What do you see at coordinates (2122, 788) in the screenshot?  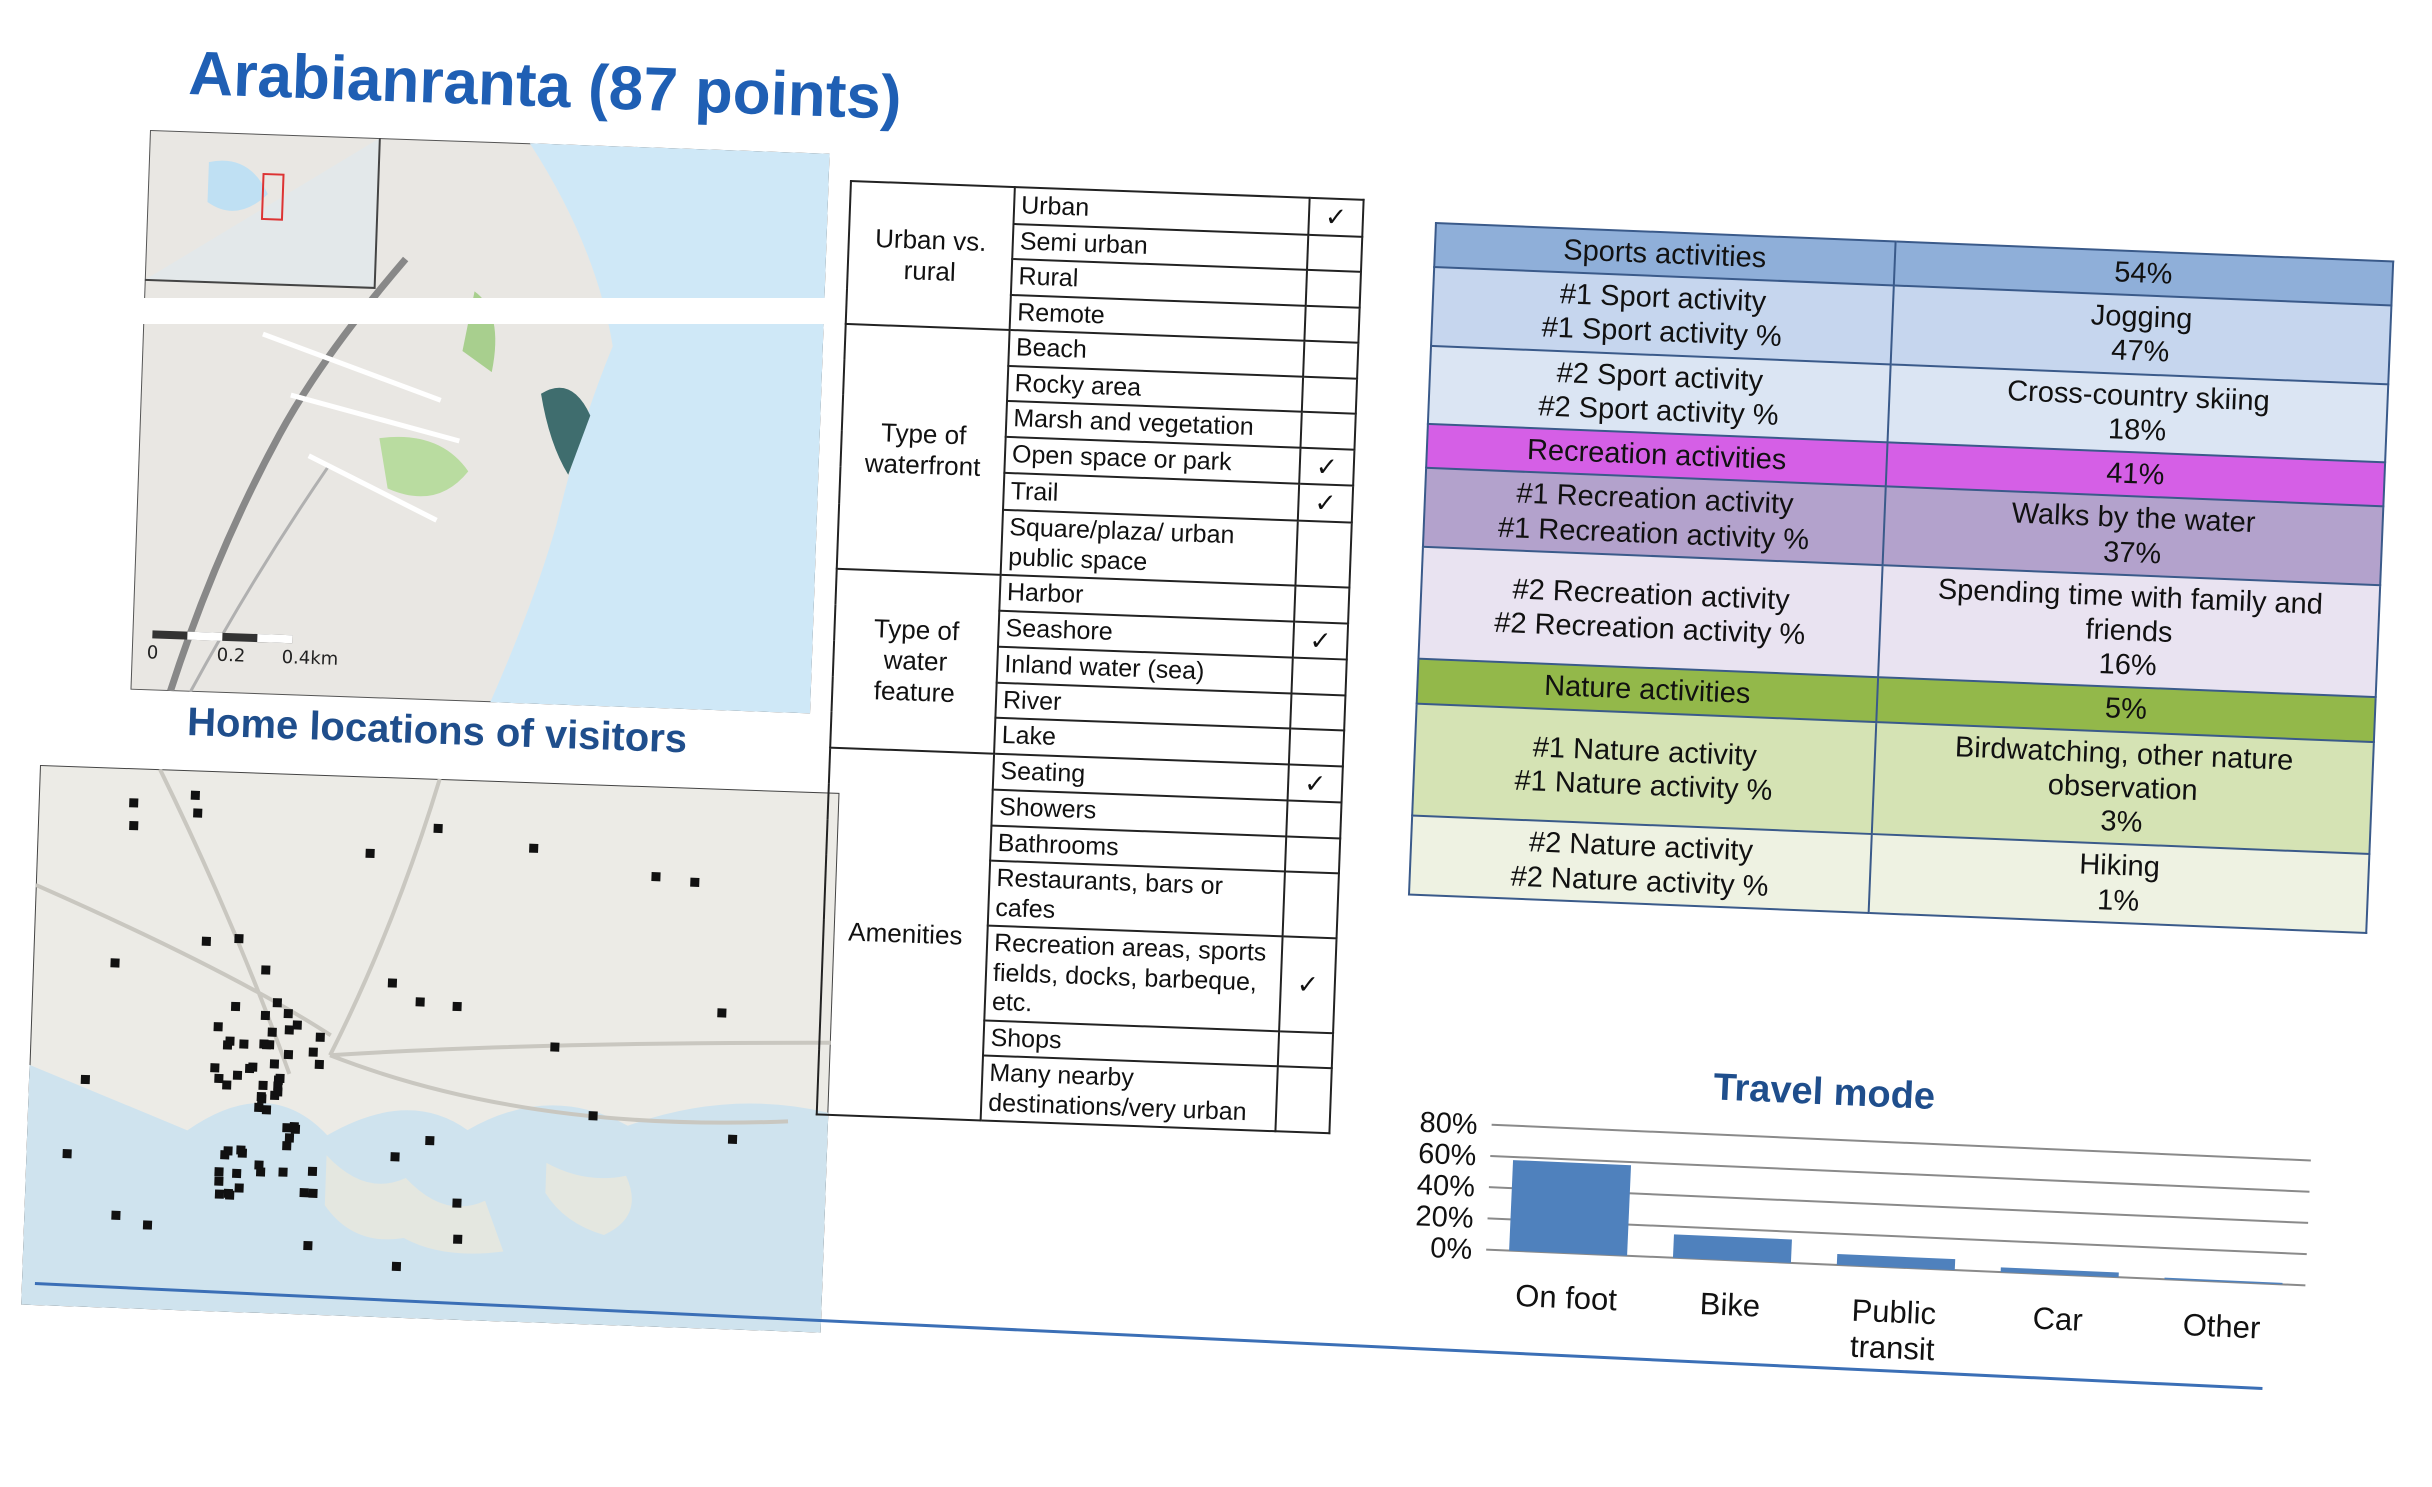 I see `activity-values: Birdwatching, other nature observation 3%` at bounding box center [2122, 788].